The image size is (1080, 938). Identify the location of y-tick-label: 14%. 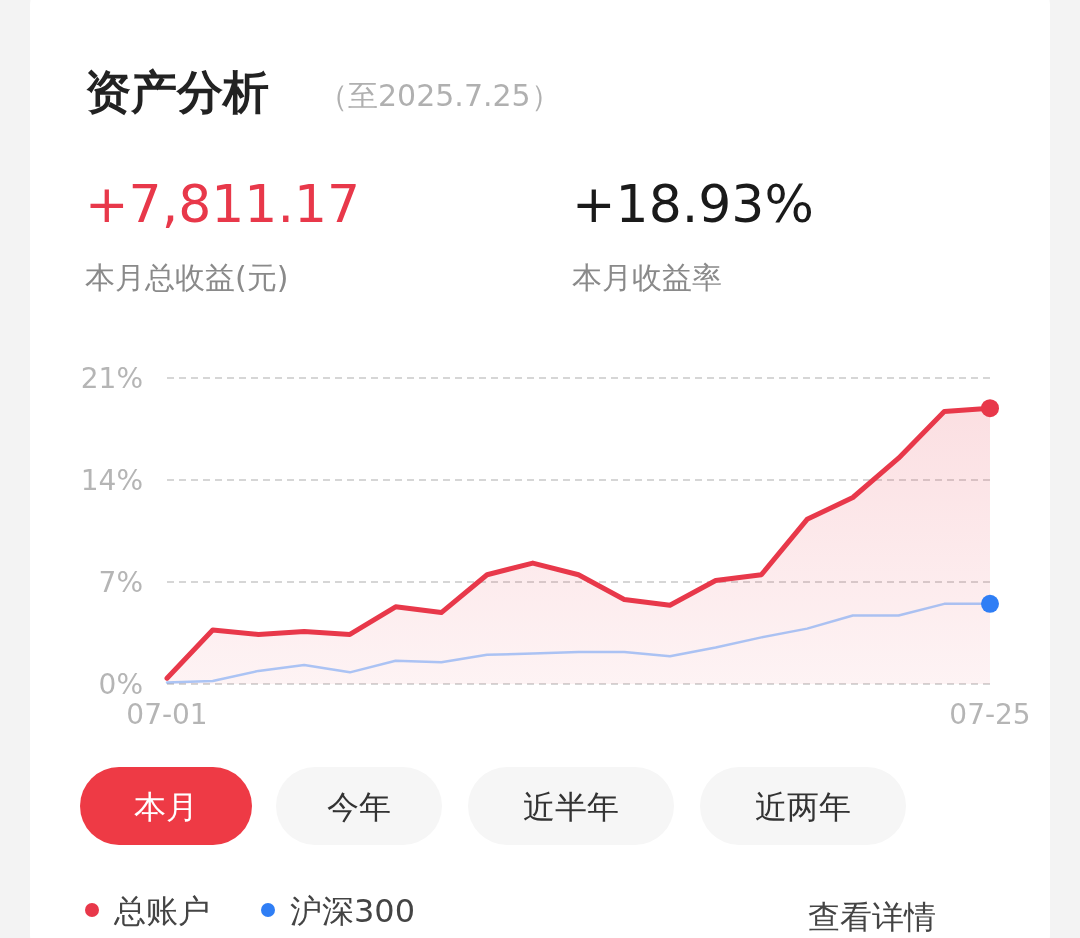
(111, 480).